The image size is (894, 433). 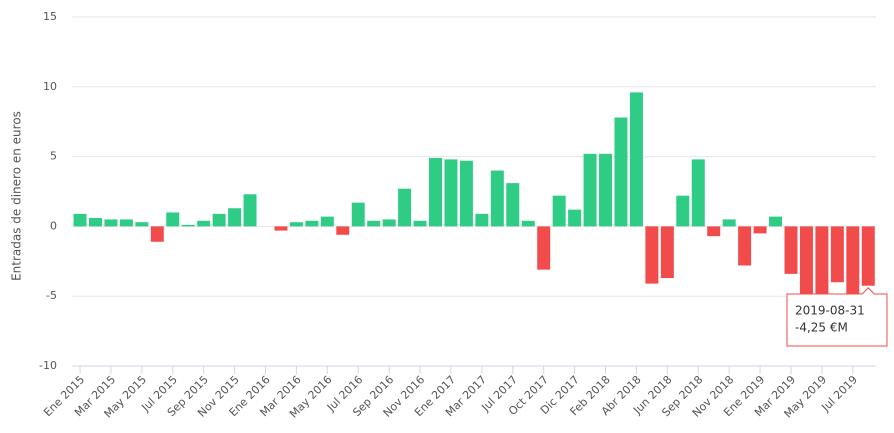 What do you see at coordinates (50, 86) in the screenshot?
I see `y-tick-label: 10` at bounding box center [50, 86].